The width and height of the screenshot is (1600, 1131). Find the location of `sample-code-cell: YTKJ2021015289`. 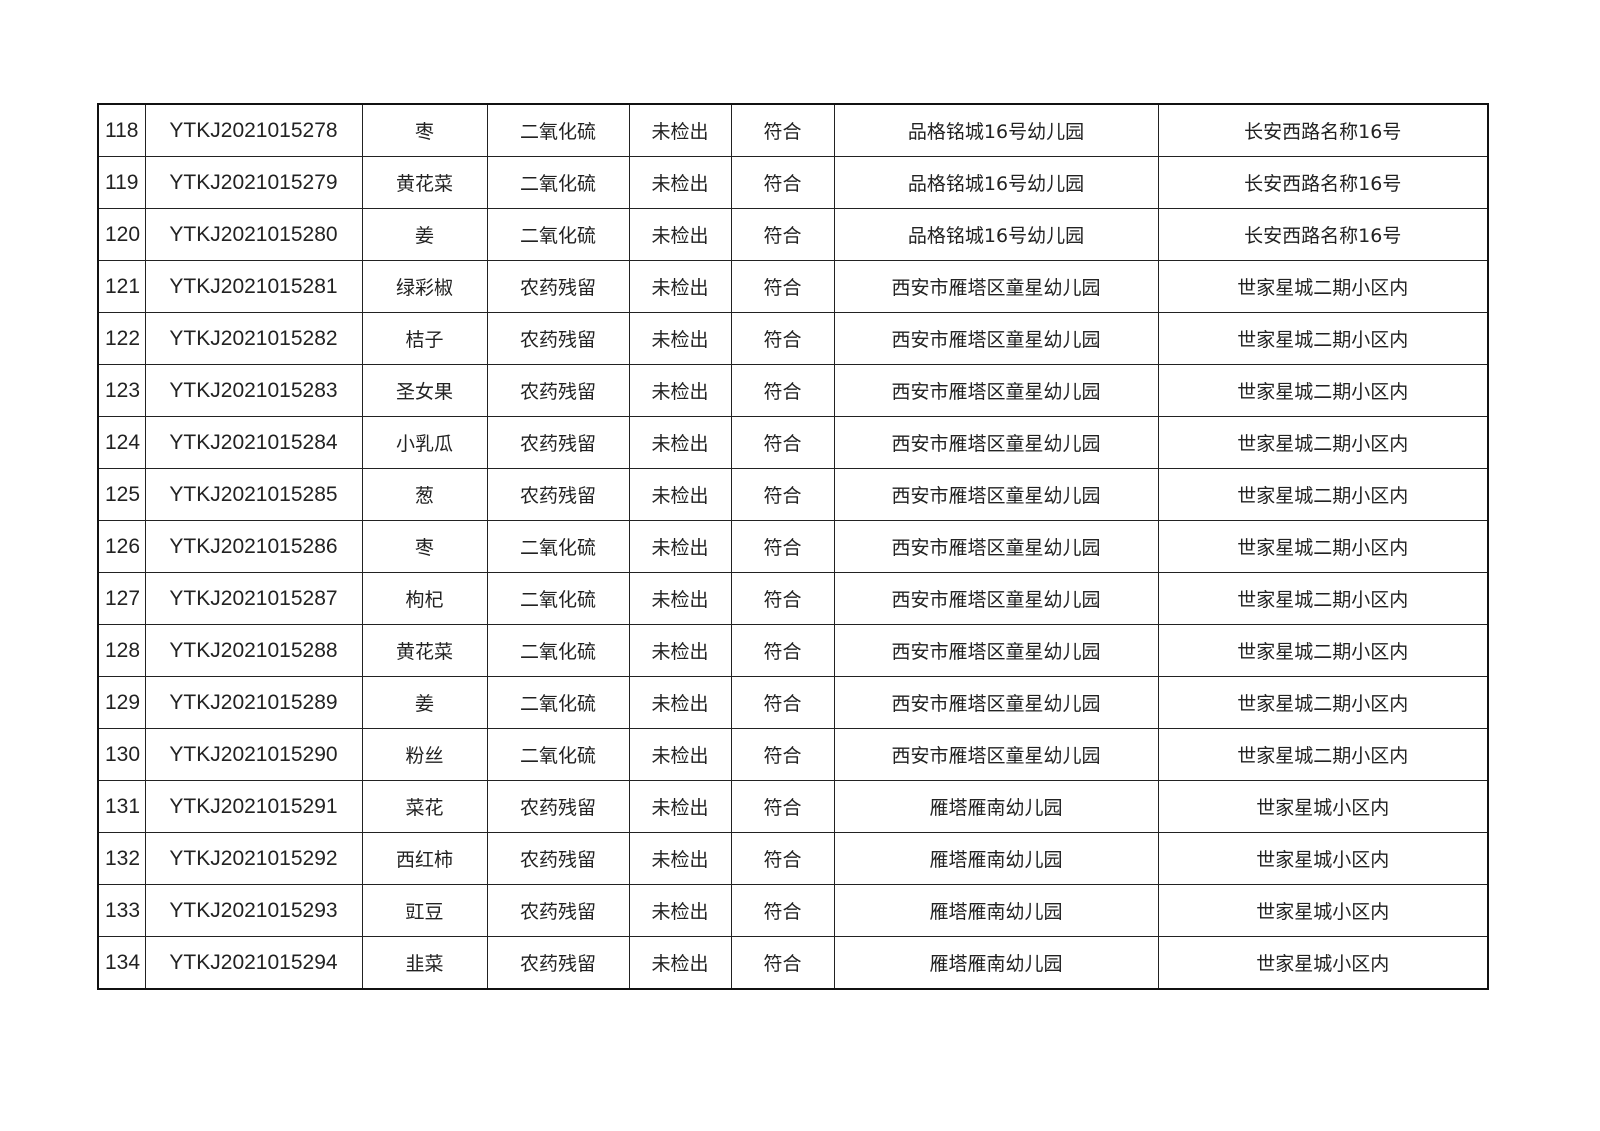

sample-code-cell: YTKJ2021015289 is located at coordinates (253, 702).